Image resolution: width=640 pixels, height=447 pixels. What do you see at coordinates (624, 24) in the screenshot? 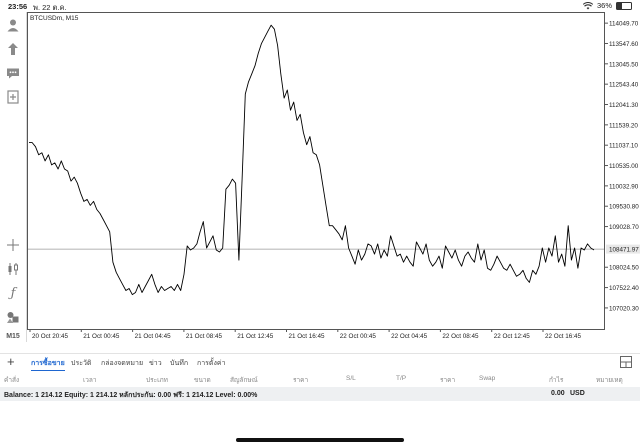
I see `y-tick-label: 114049.70` at bounding box center [624, 24].